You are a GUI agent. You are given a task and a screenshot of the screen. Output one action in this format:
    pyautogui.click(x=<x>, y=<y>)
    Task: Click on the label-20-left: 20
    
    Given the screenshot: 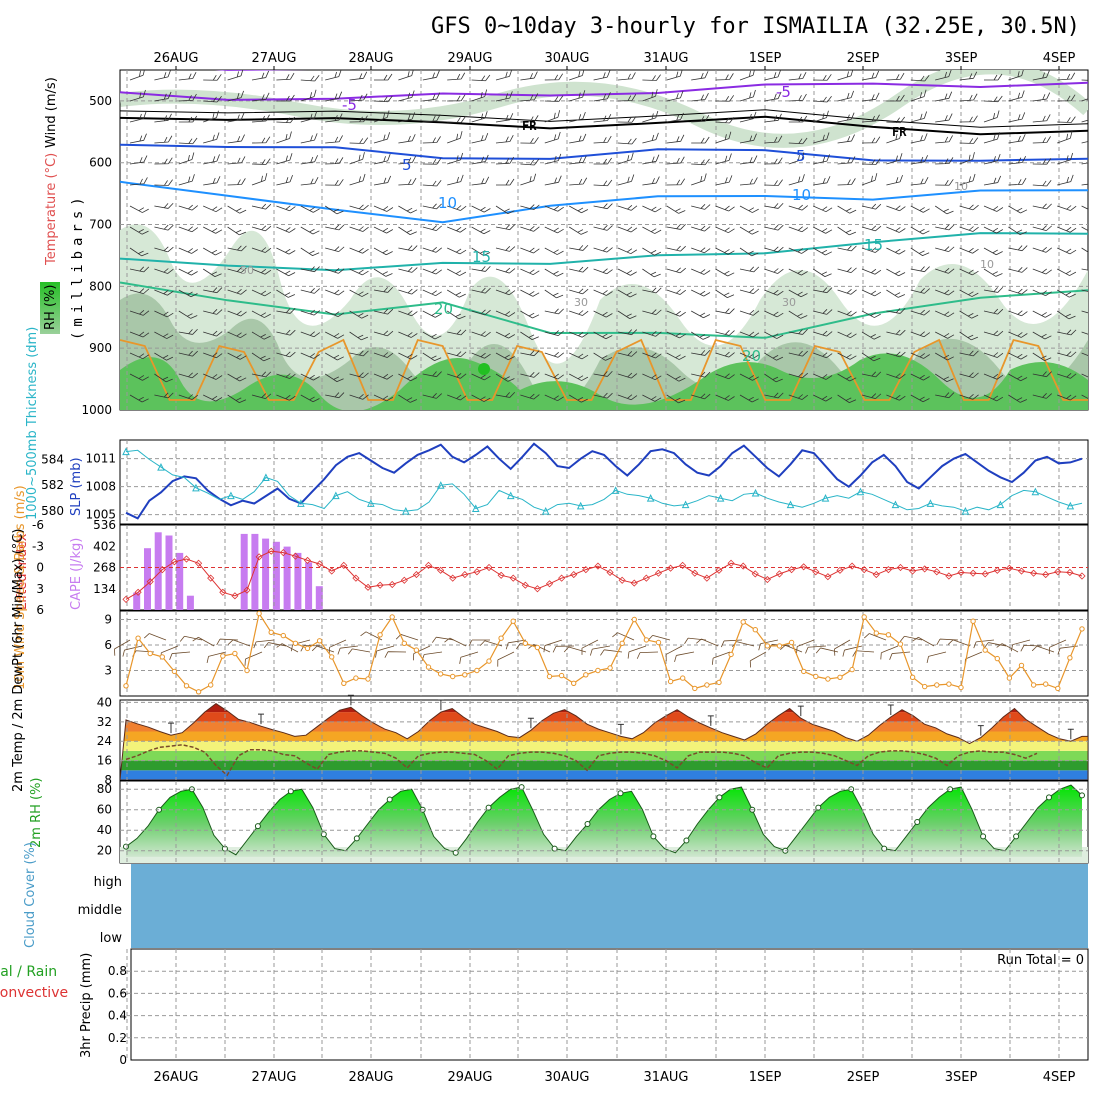 What is the action you would take?
    pyautogui.click(x=443, y=309)
    